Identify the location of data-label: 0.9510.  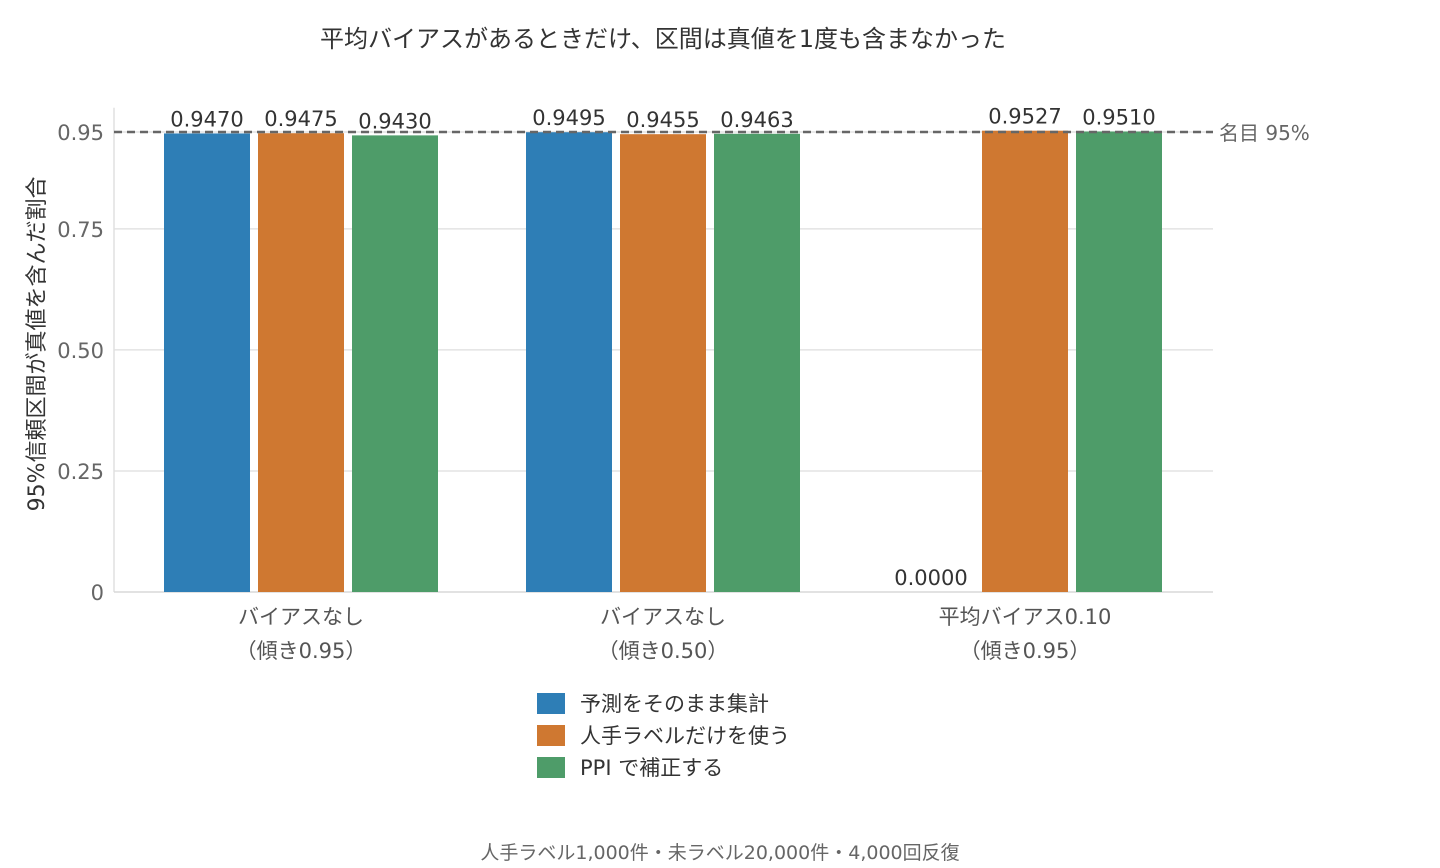
(1118, 118).